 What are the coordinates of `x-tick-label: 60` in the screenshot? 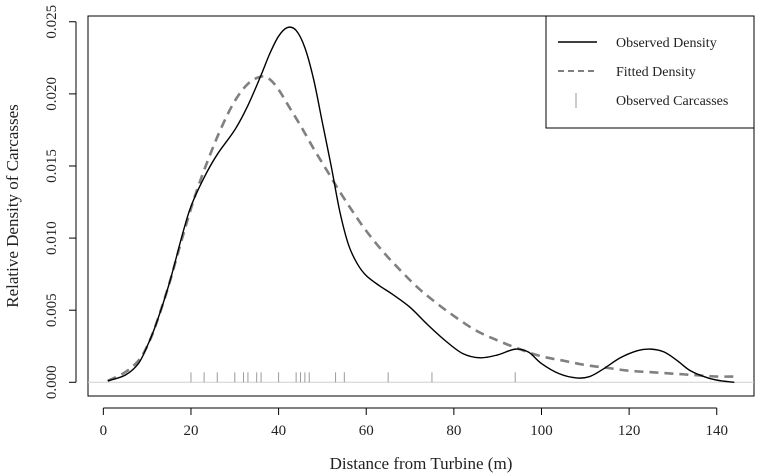 It's located at (366, 431).